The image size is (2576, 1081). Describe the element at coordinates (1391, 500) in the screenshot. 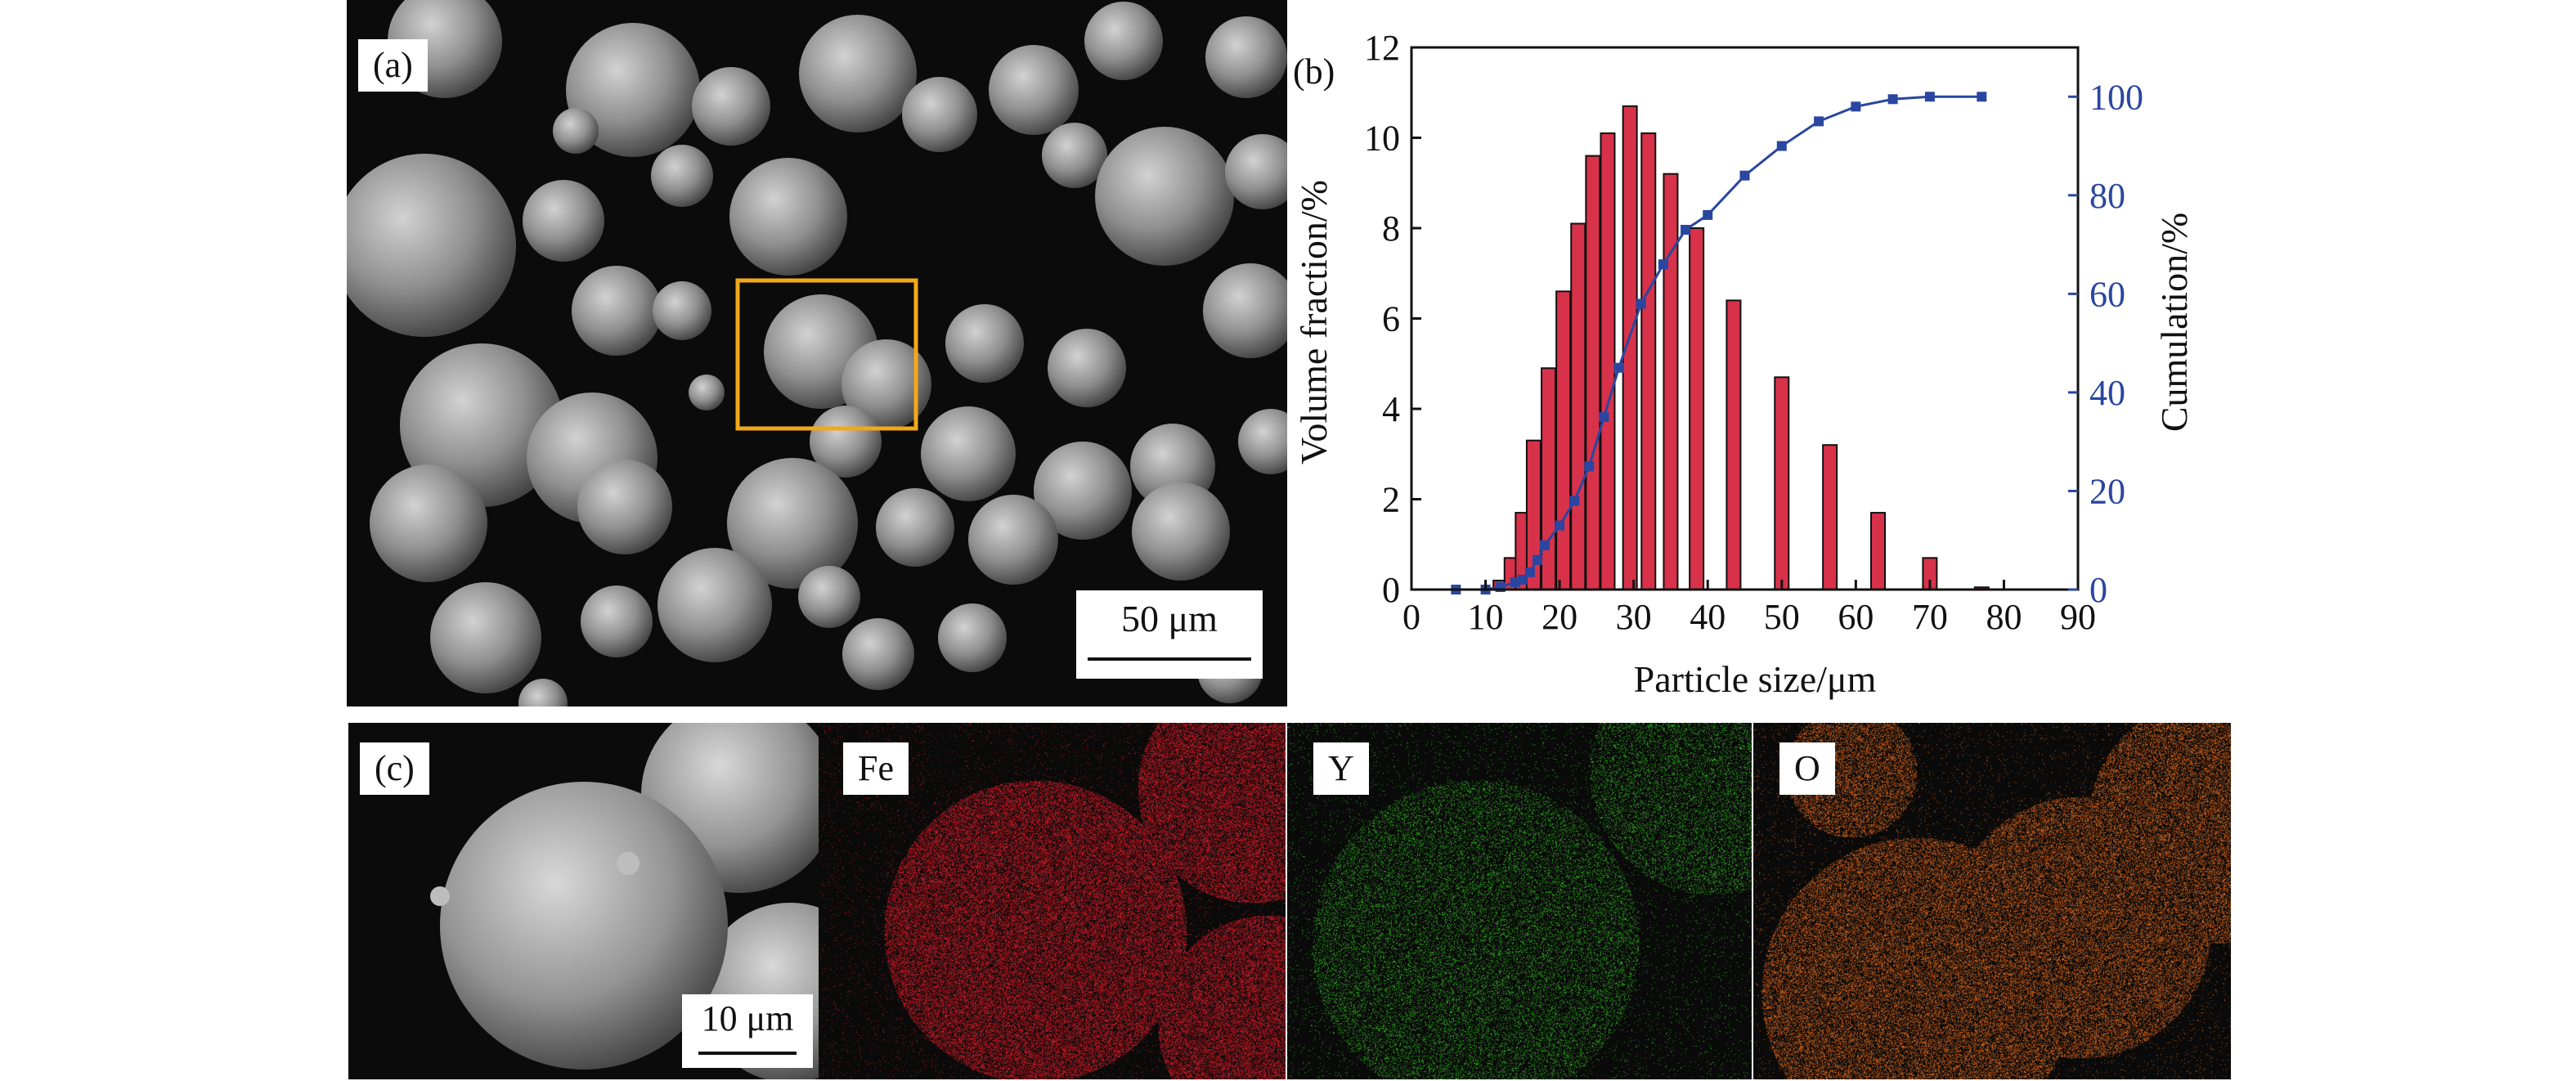

I see `y-tick-label: 2` at that location.